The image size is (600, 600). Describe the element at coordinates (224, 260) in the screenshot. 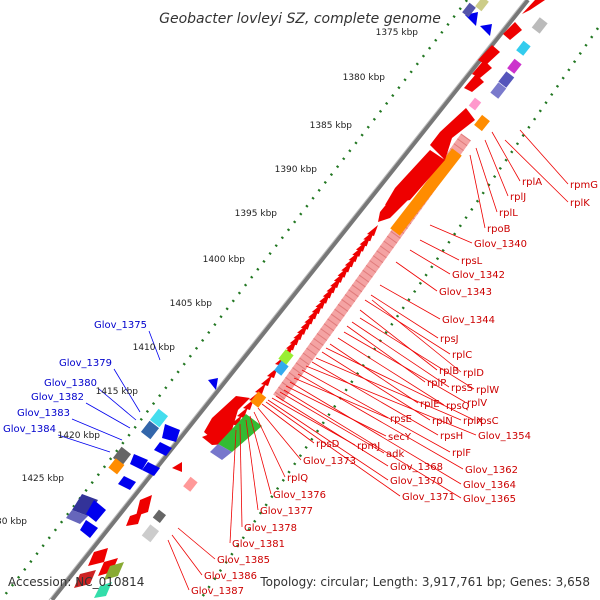

I see `kbp-tick-label: 1400 kbp` at that location.